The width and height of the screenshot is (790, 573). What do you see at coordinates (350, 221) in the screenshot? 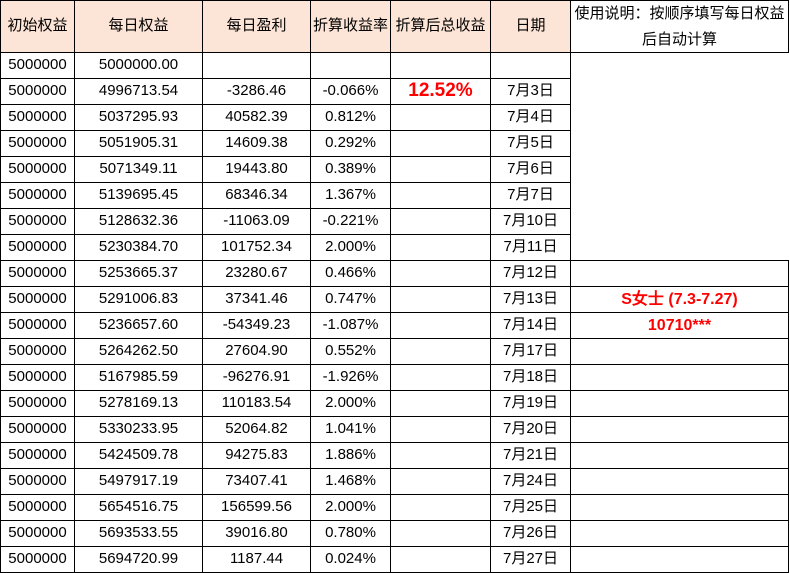
I see `cell-return-rate: -0.221%` at bounding box center [350, 221].